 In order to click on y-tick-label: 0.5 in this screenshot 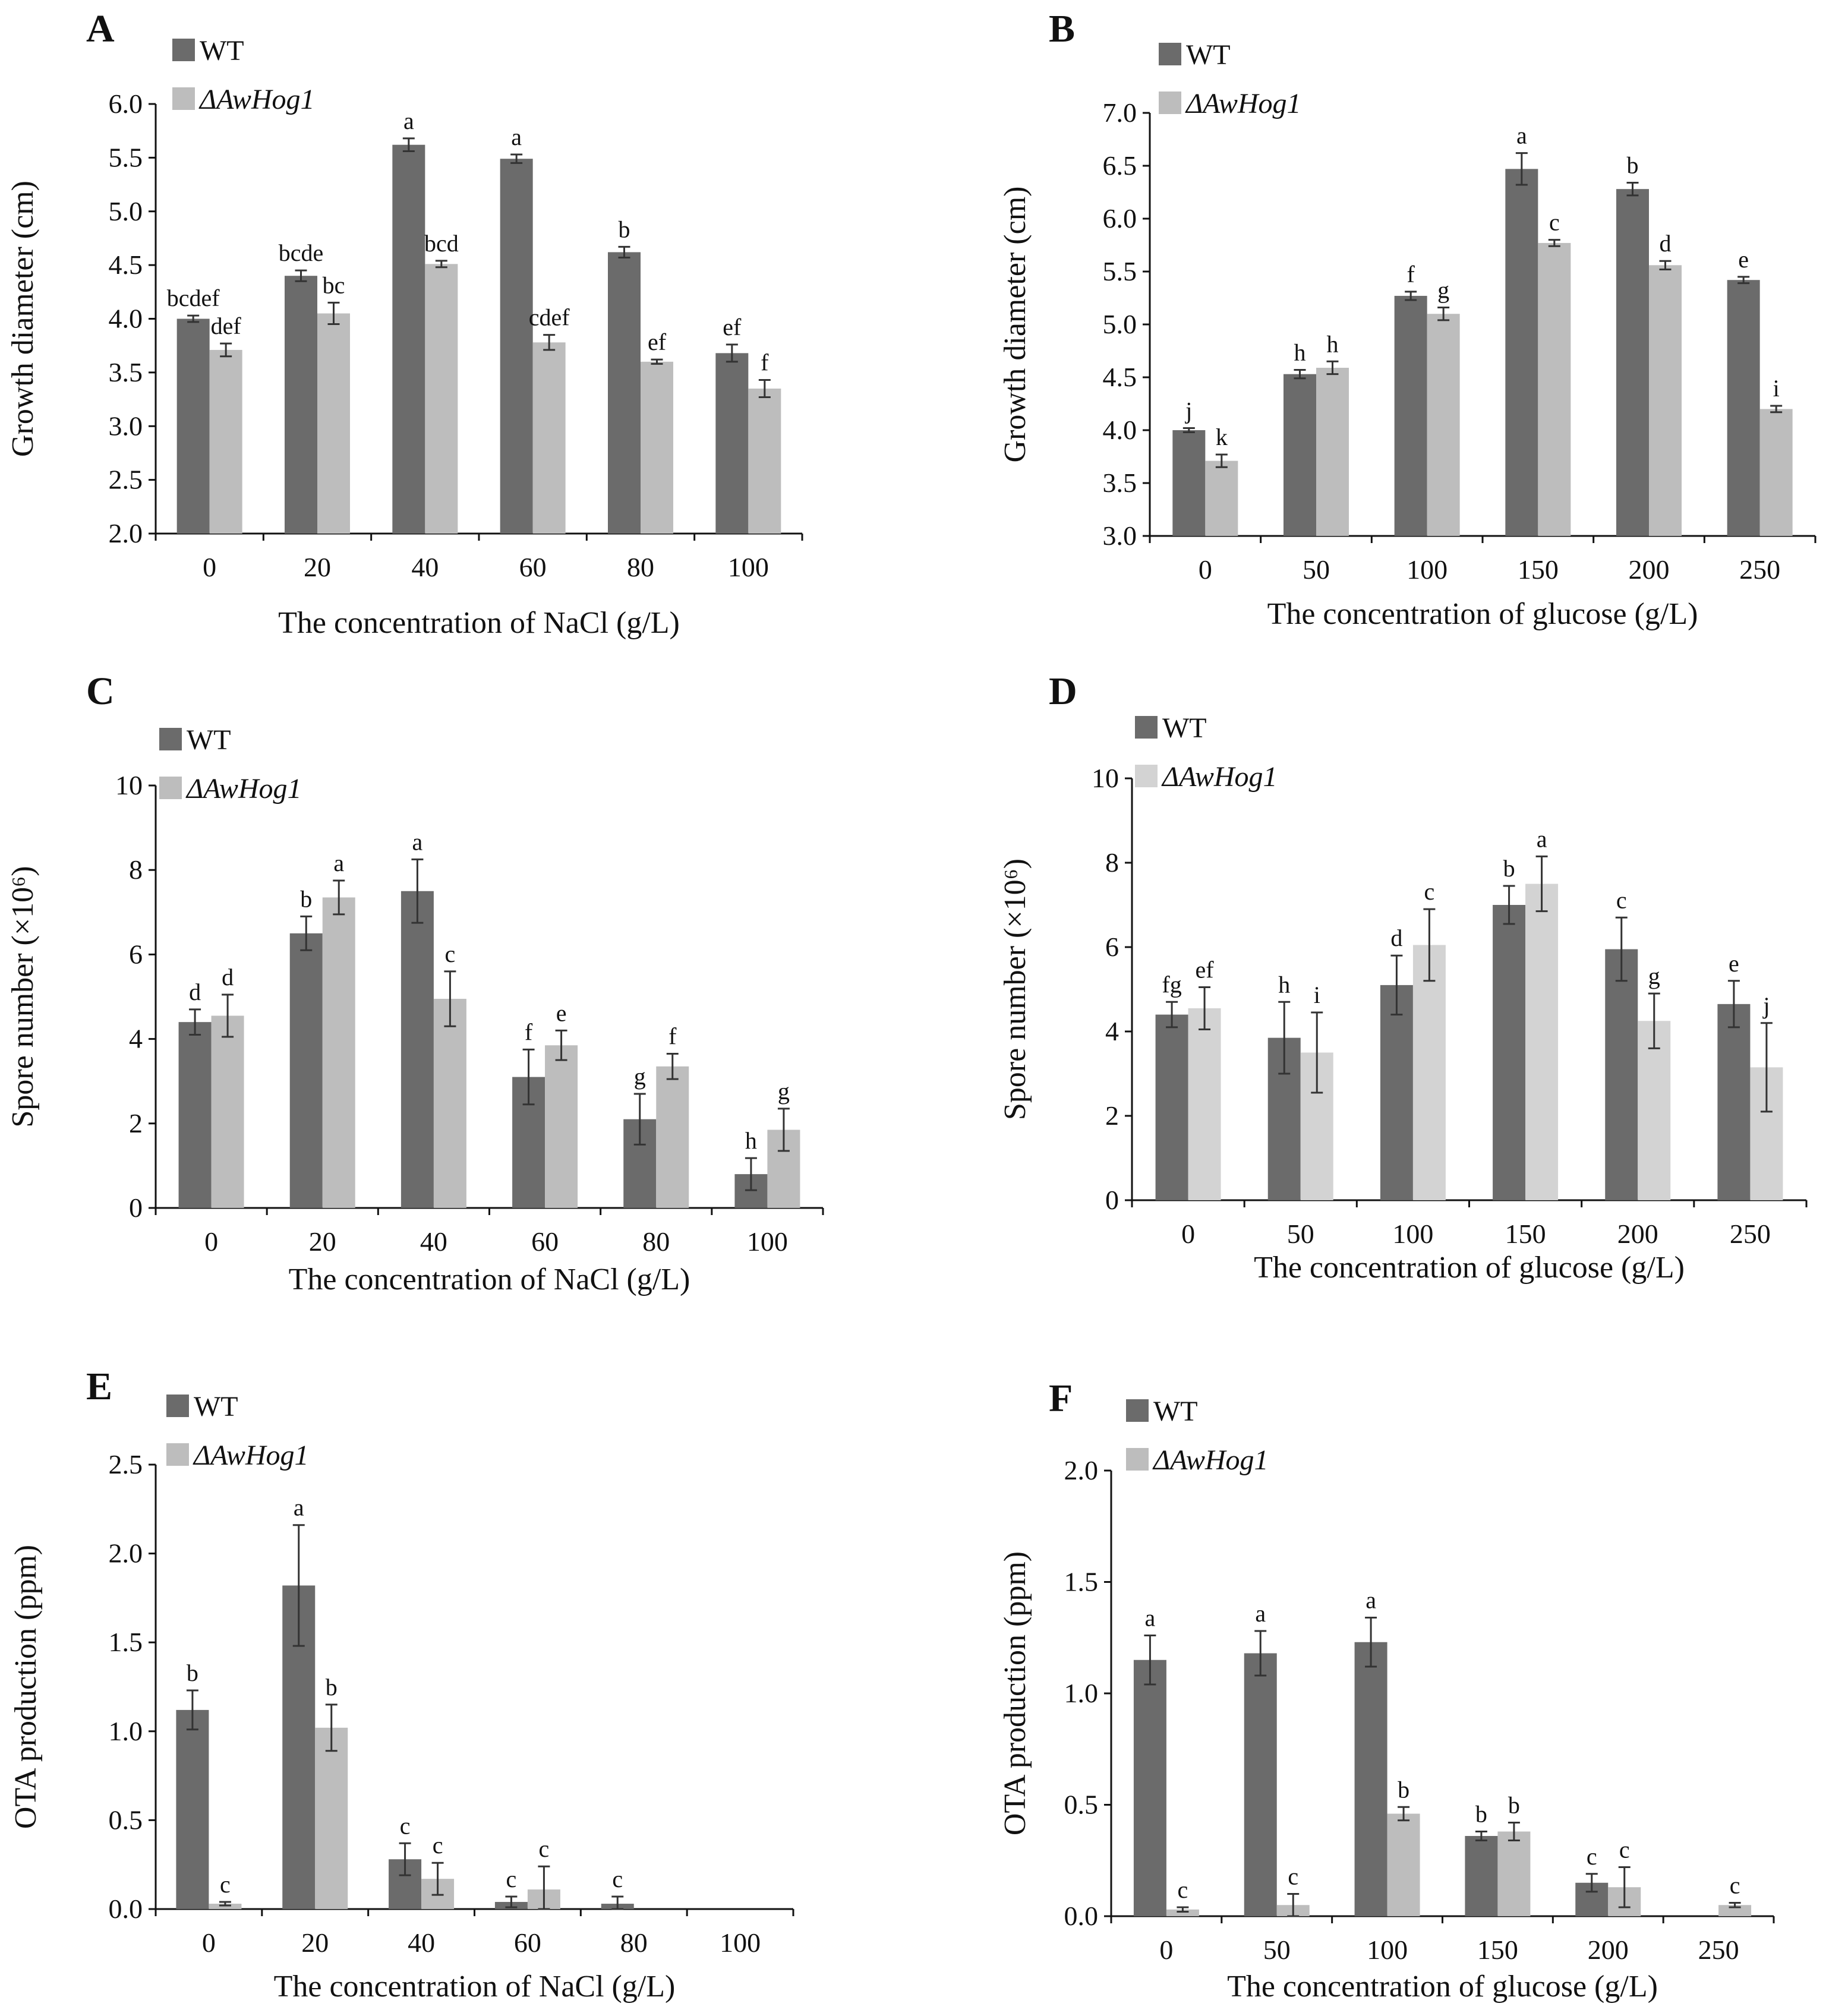, I will do `click(1081, 1805)`.